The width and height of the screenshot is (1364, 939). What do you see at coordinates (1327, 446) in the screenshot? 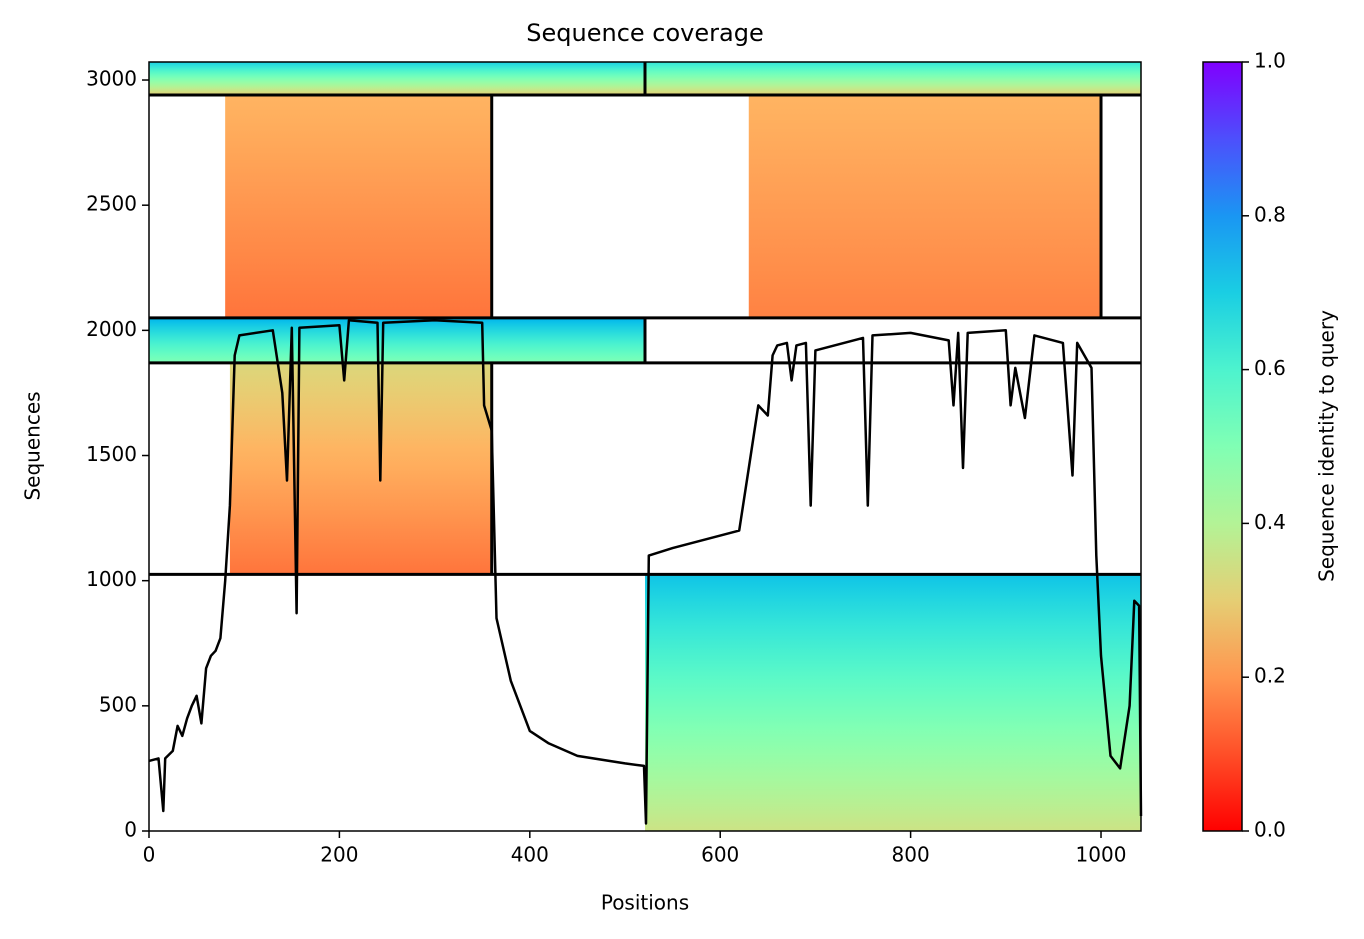
I see `colorbar-label: Sequence identity to query` at bounding box center [1327, 446].